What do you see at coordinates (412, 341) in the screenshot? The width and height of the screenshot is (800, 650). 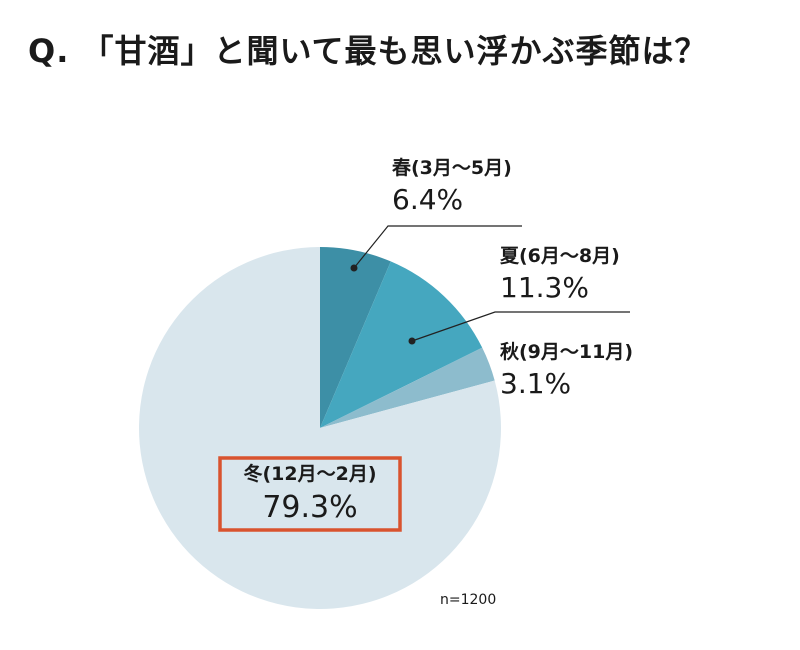 I see `leader-dot-summer` at bounding box center [412, 341].